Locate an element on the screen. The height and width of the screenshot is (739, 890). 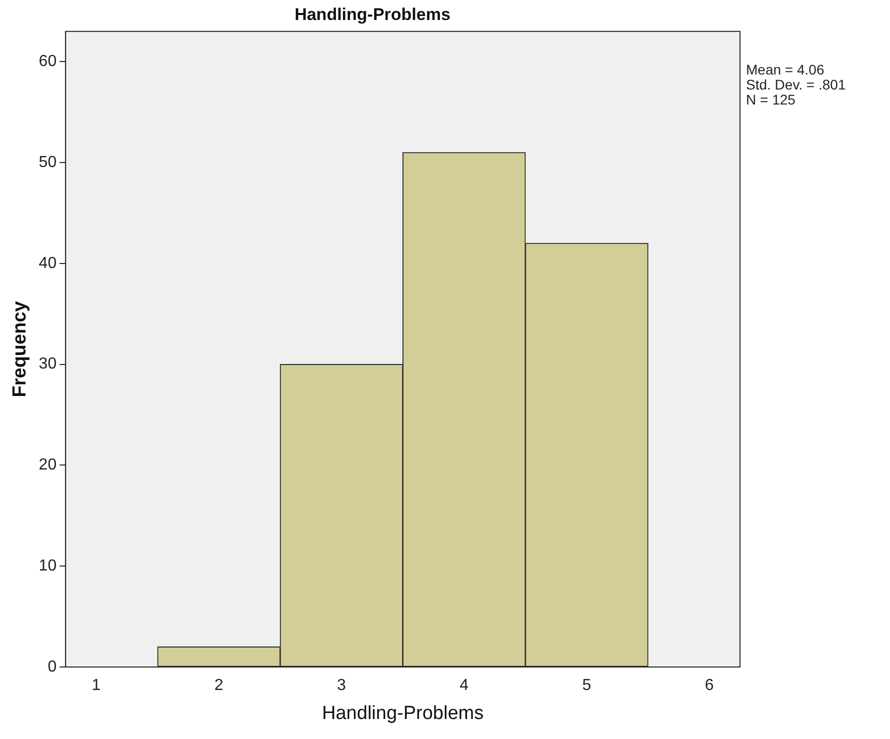
x-axis-title: Handling-Problems is located at coordinates (403, 713).